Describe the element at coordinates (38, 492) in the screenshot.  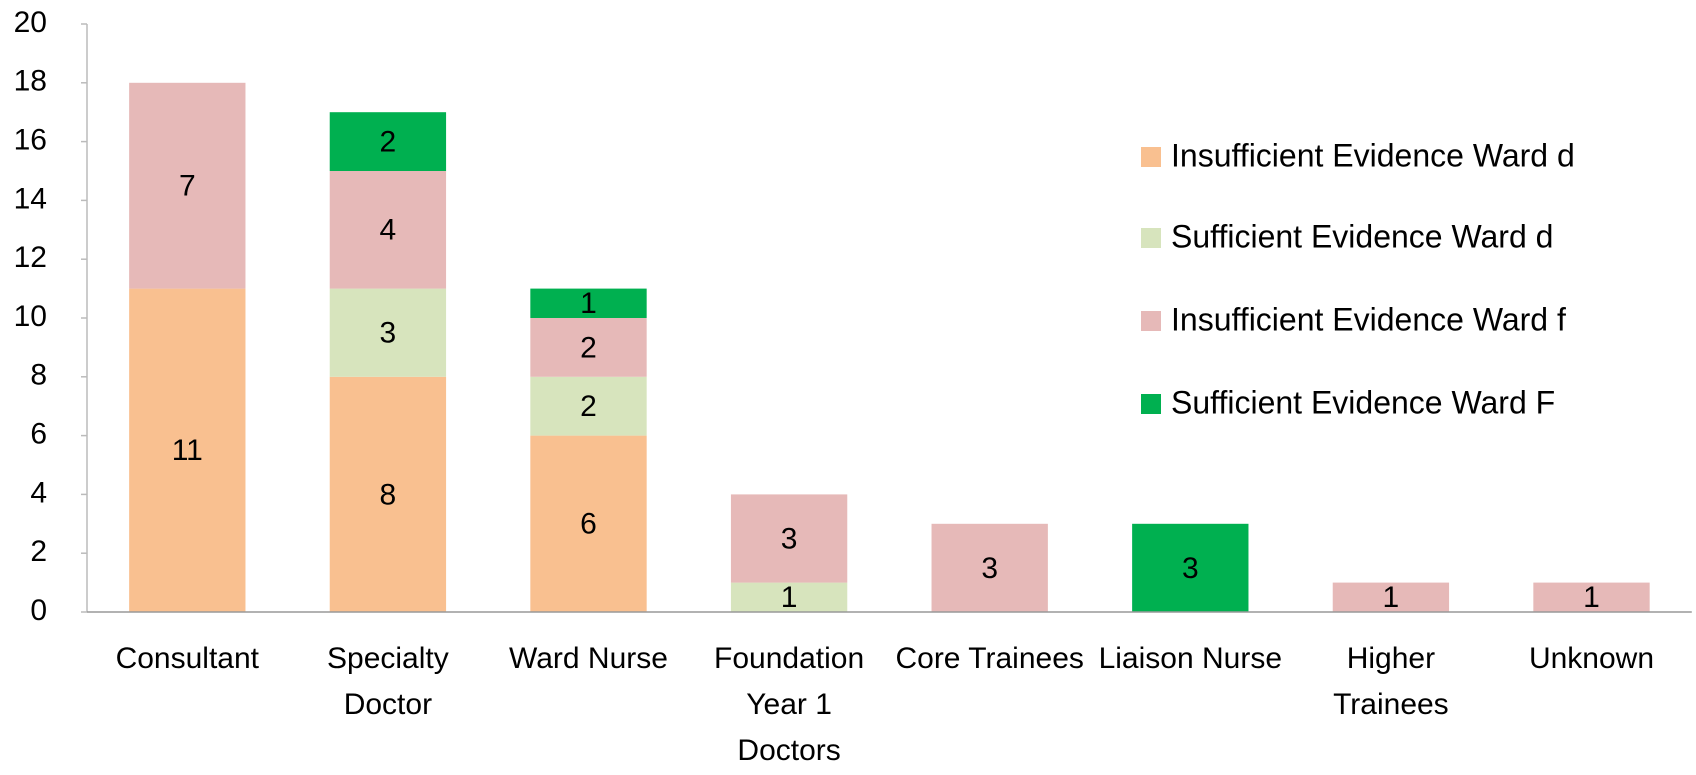
I see `y-tick-label: 4` at that location.